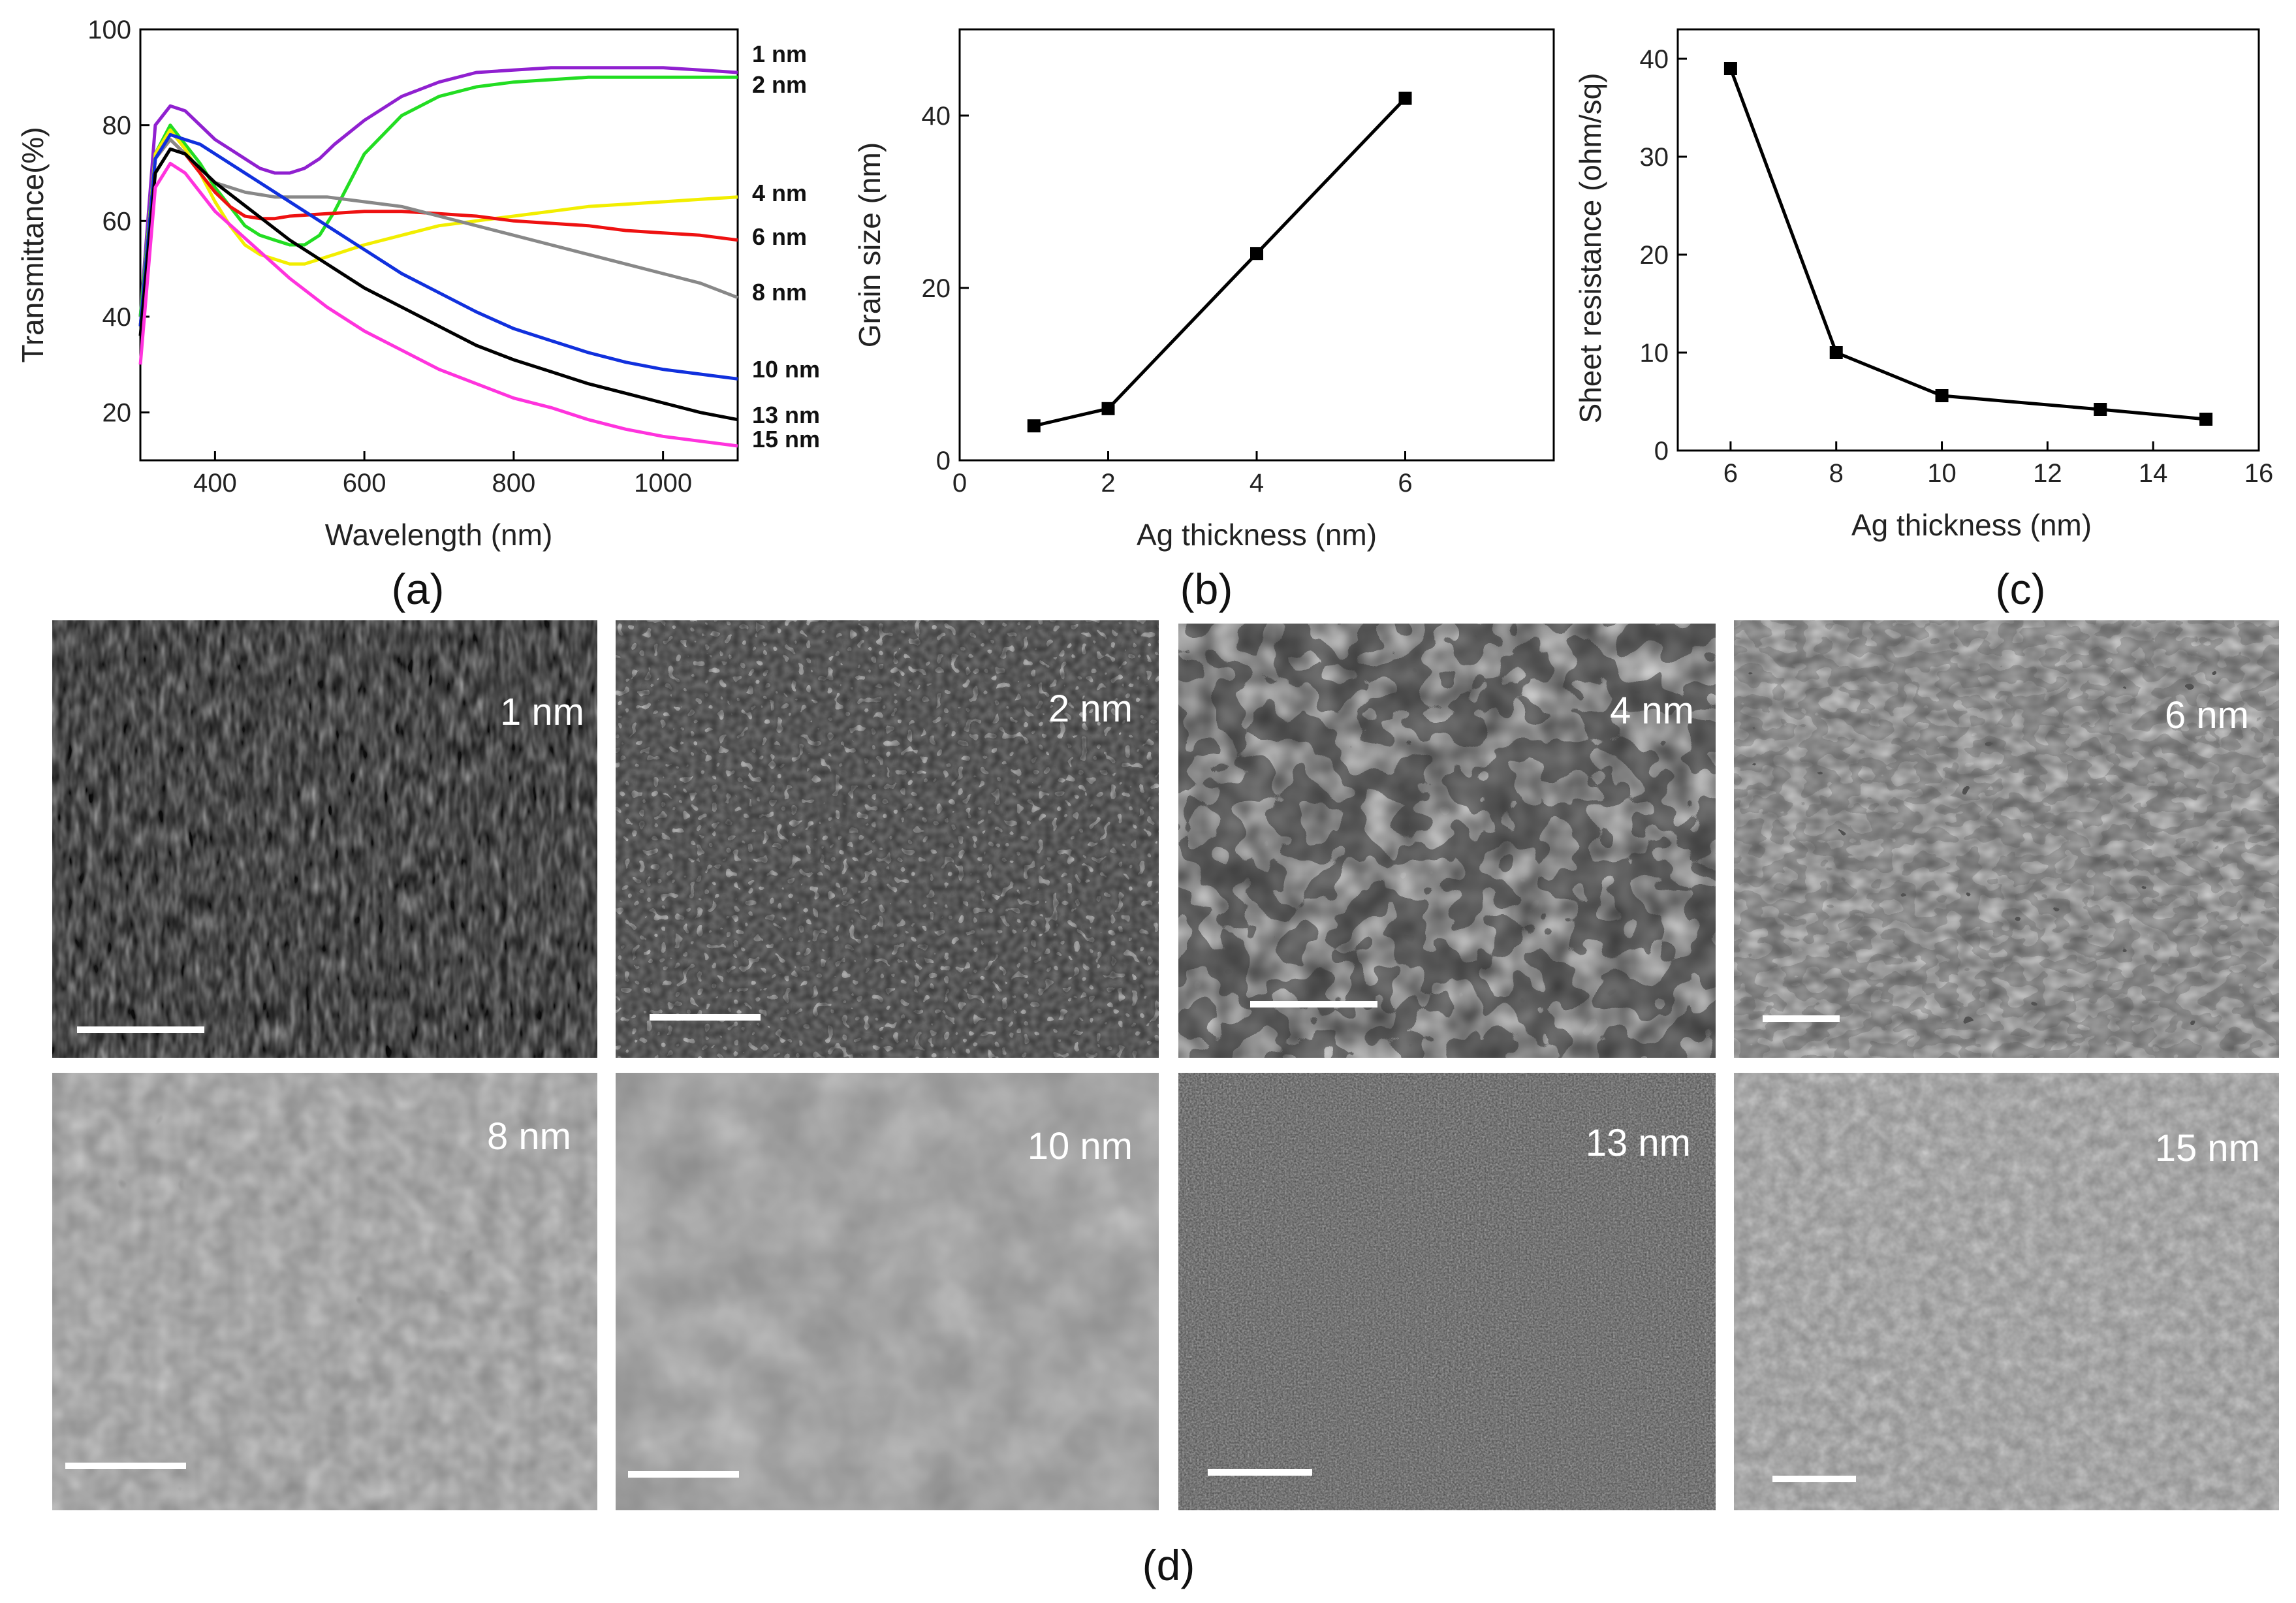 The image size is (2296, 1603). I want to click on sem-thickness-label: 10 nm, so click(1081, 1146).